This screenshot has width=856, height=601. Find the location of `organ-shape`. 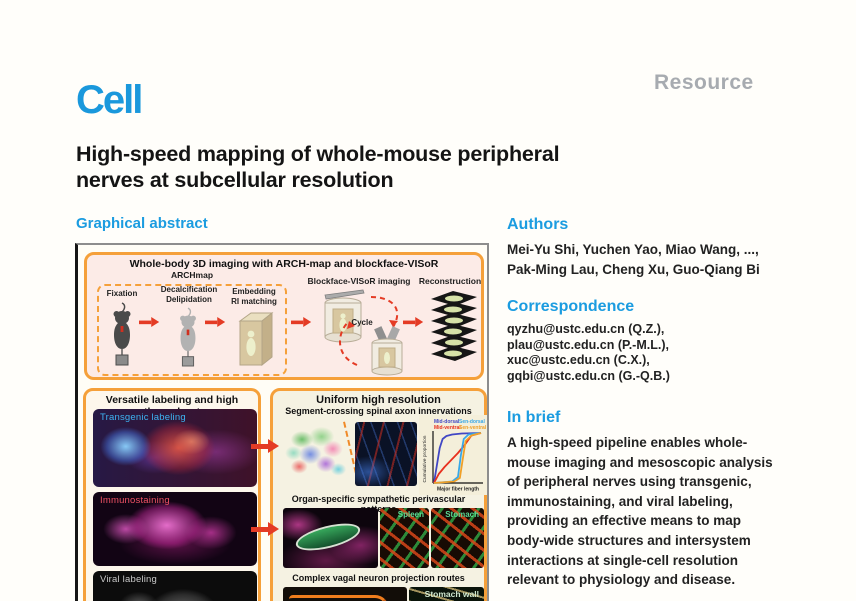

organ-shape is located at coordinates (328, 537).